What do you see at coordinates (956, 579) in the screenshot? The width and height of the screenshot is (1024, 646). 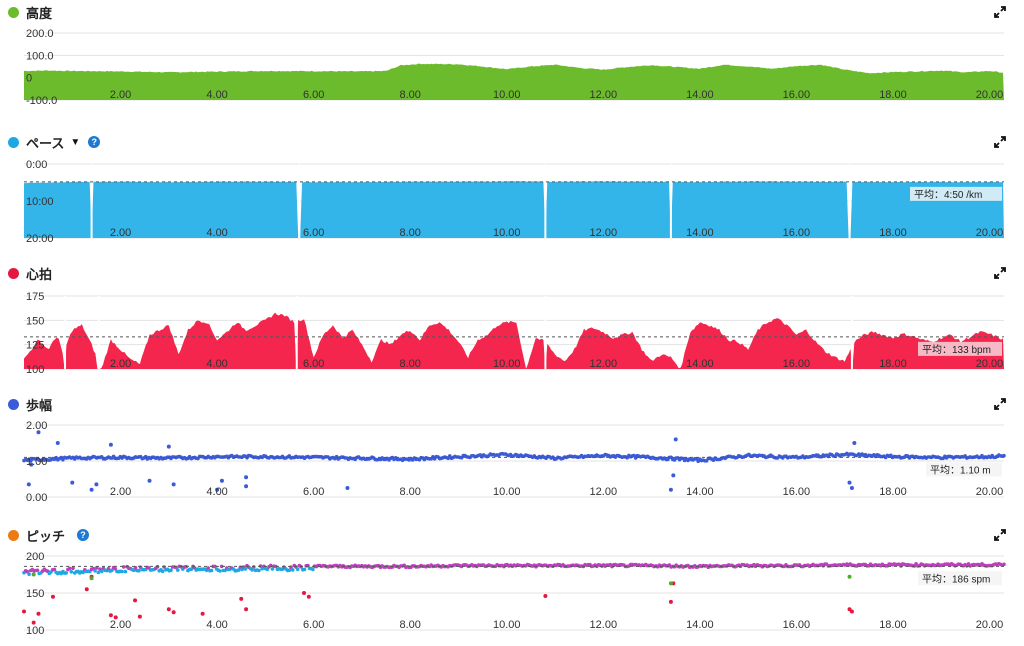 I see `cadence-average-label: 平均：186 spm` at bounding box center [956, 579].